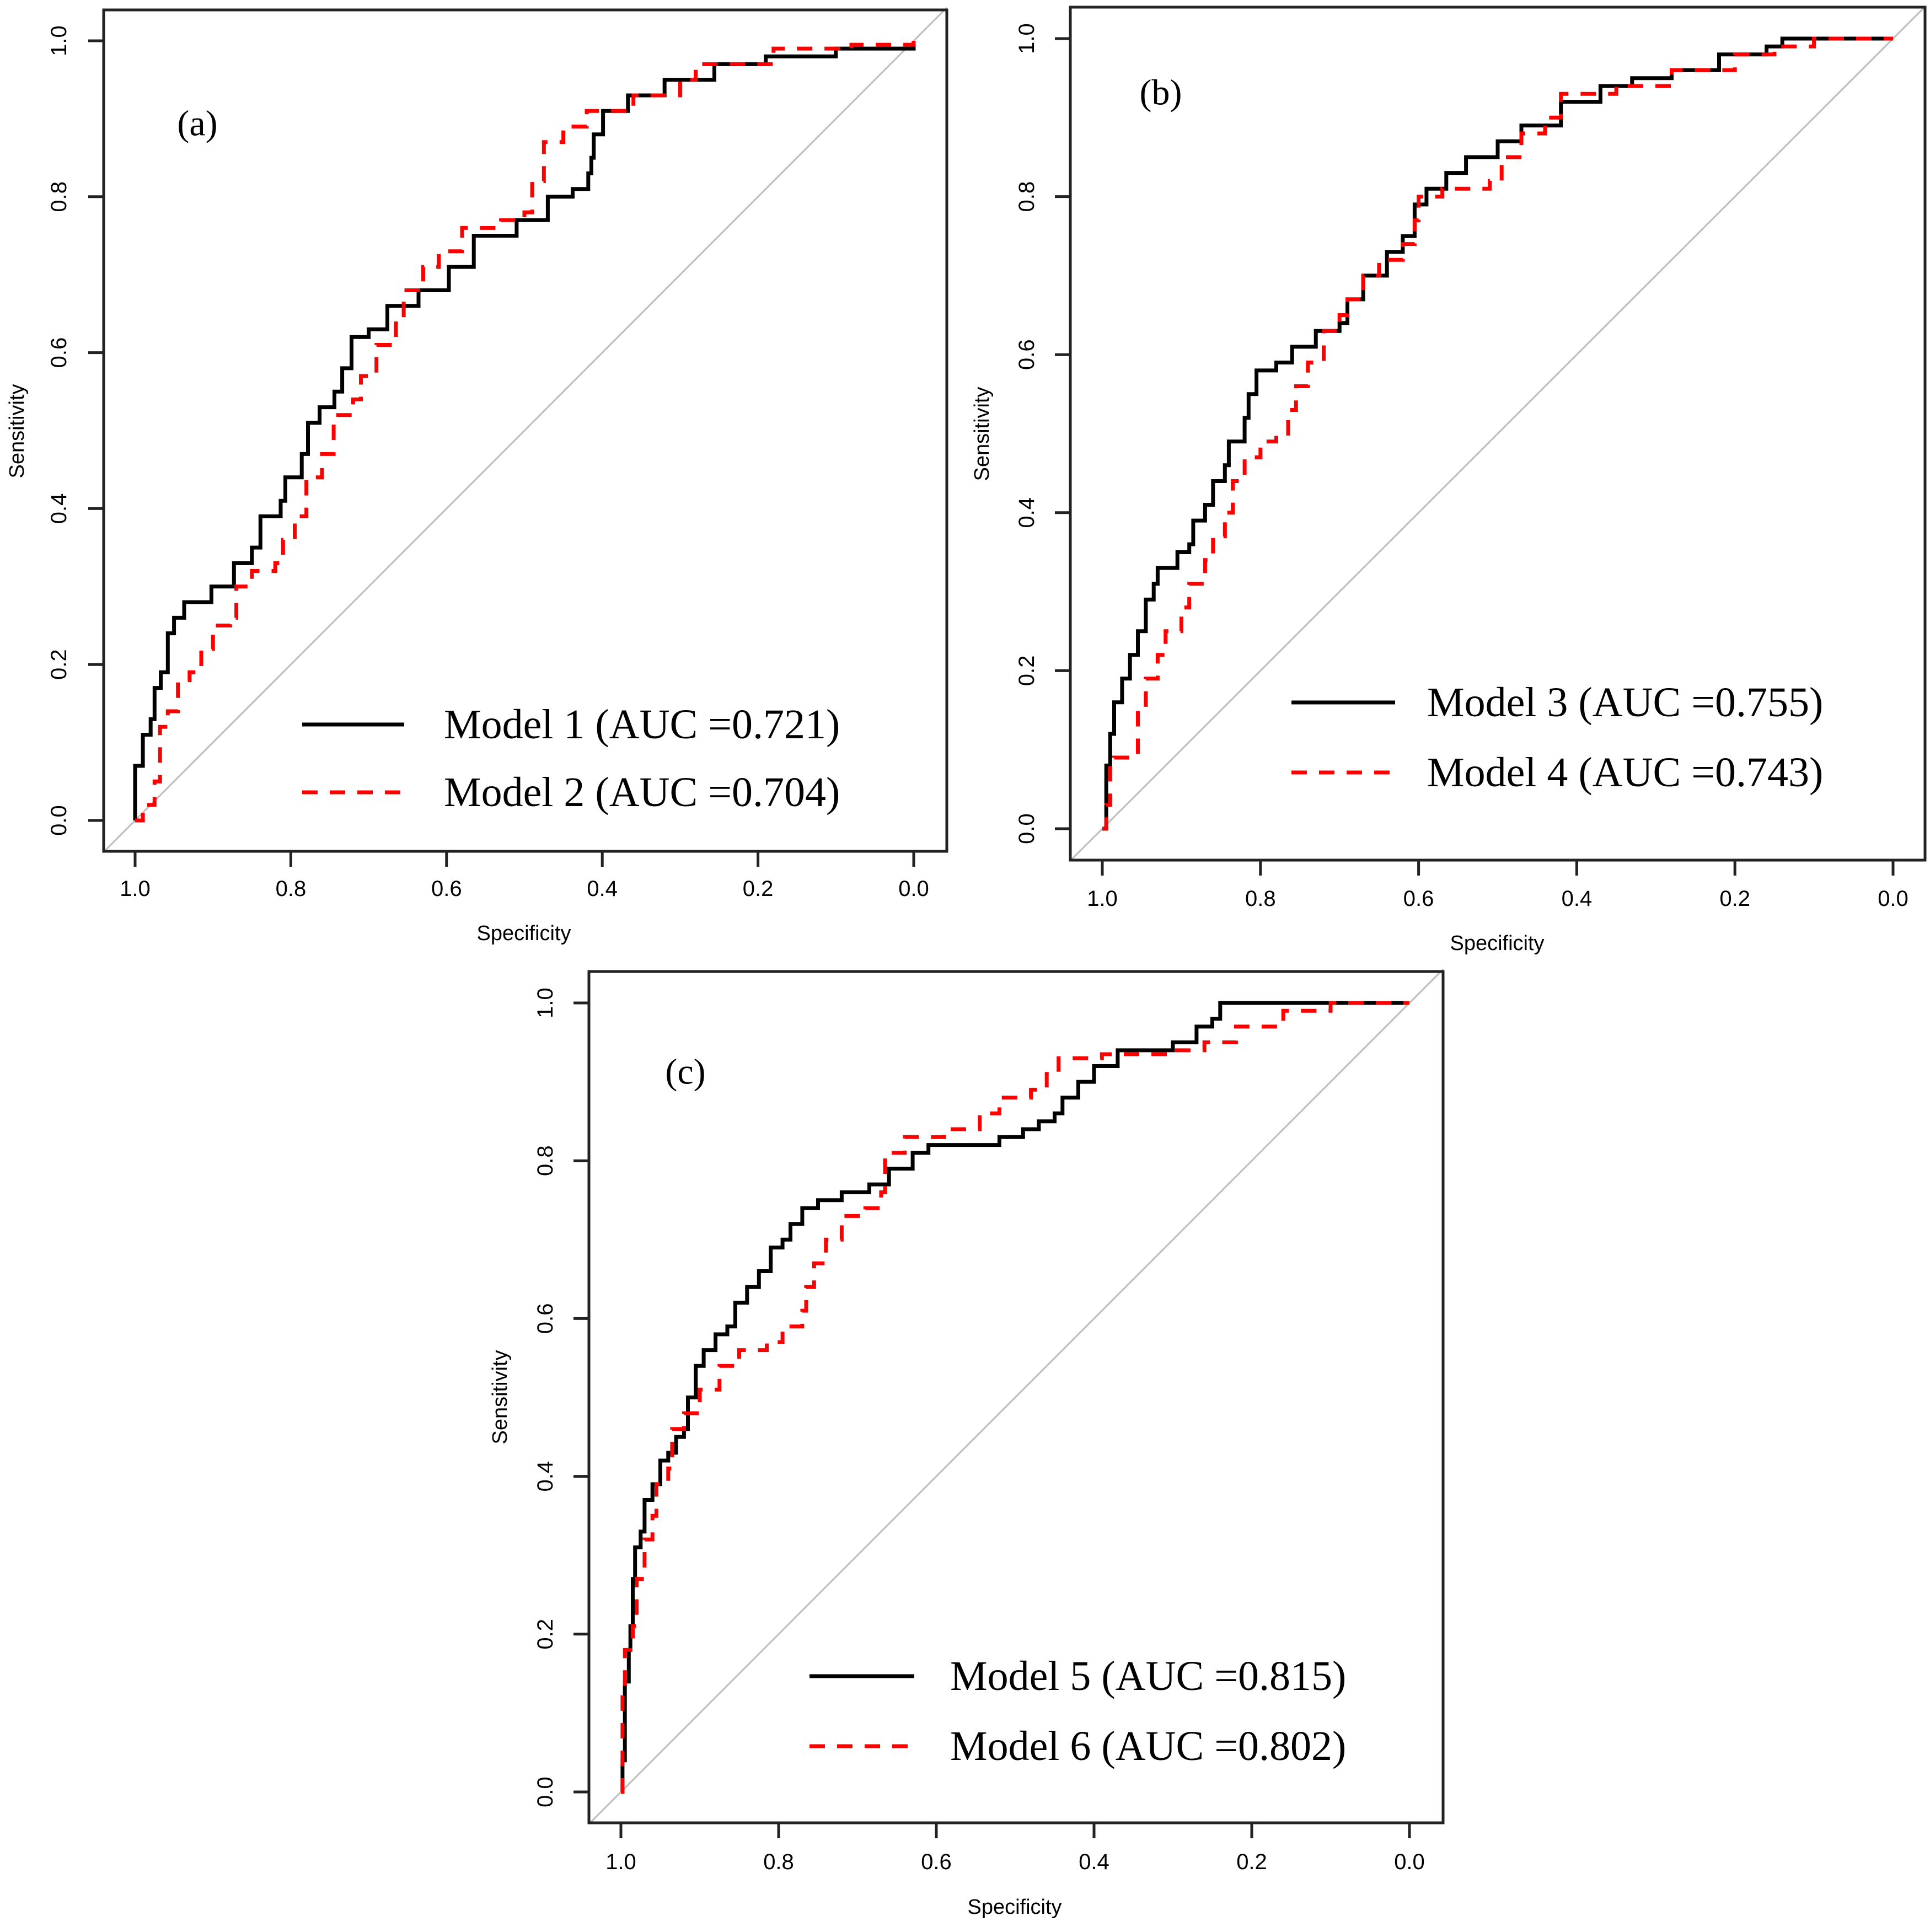 Image resolution: width=1930 pixels, height=1932 pixels. What do you see at coordinates (685, 1072) in the screenshot?
I see `panel-label: (c)` at bounding box center [685, 1072].